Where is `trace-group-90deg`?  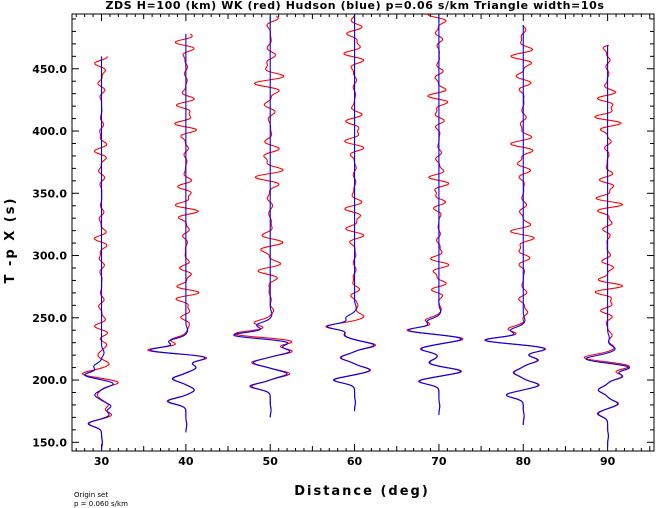
trace-group-90deg is located at coordinates (606, 245).